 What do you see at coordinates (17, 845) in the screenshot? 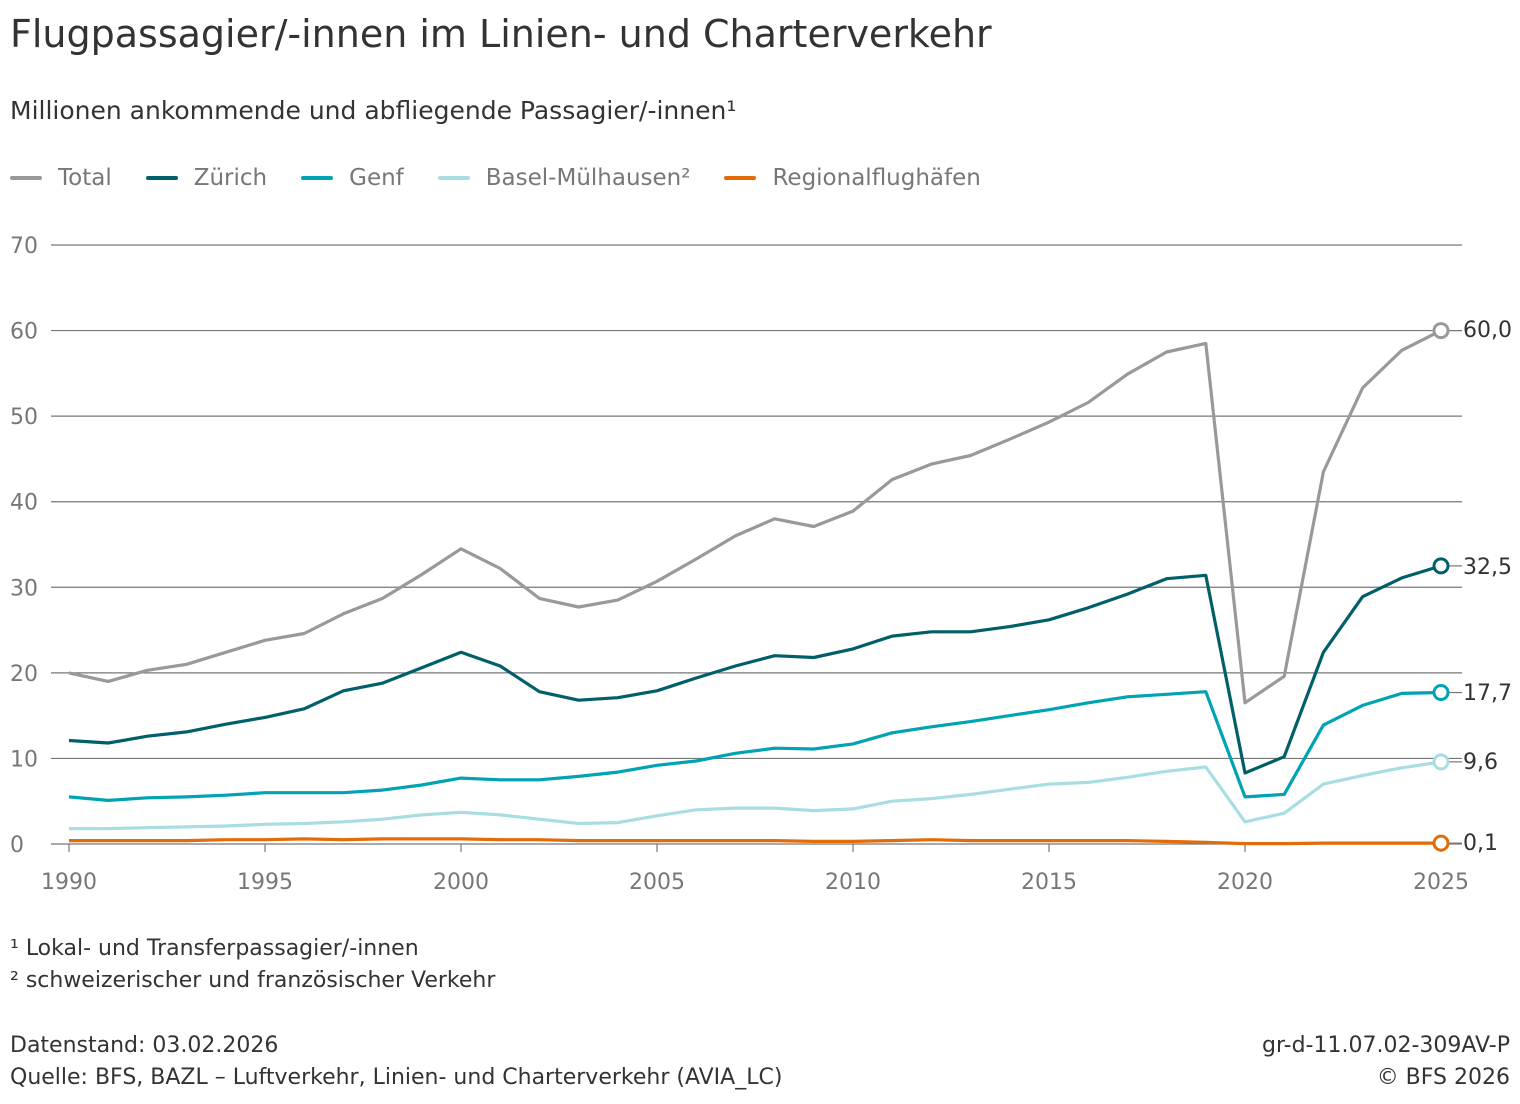
I see `y-tick-label: 0` at bounding box center [17, 845].